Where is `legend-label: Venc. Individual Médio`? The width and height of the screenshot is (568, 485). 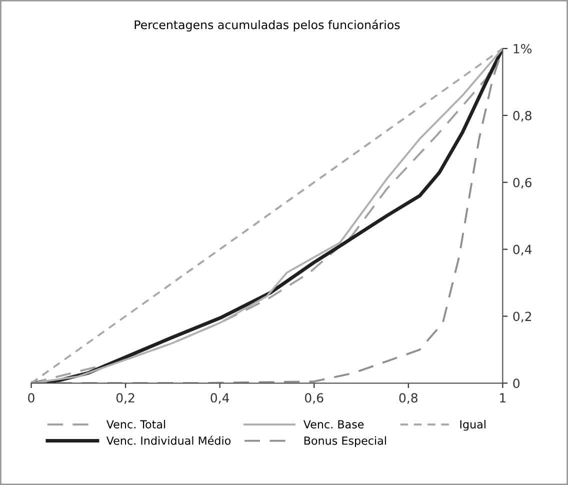 legend-label: Venc. Individual Médio is located at coordinates (168, 440).